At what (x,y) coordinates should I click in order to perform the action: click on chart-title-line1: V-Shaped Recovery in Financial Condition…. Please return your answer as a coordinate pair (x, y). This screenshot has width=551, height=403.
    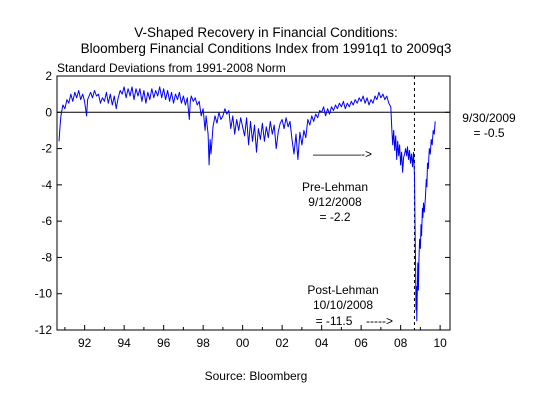
    Looking at the image, I should click on (265, 32).